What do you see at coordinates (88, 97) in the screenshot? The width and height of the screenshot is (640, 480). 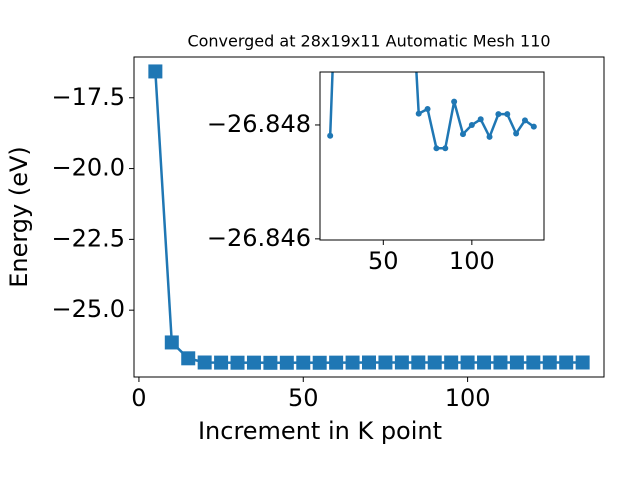 I see `y-tick-label: −17.5` at bounding box center [88, 97].